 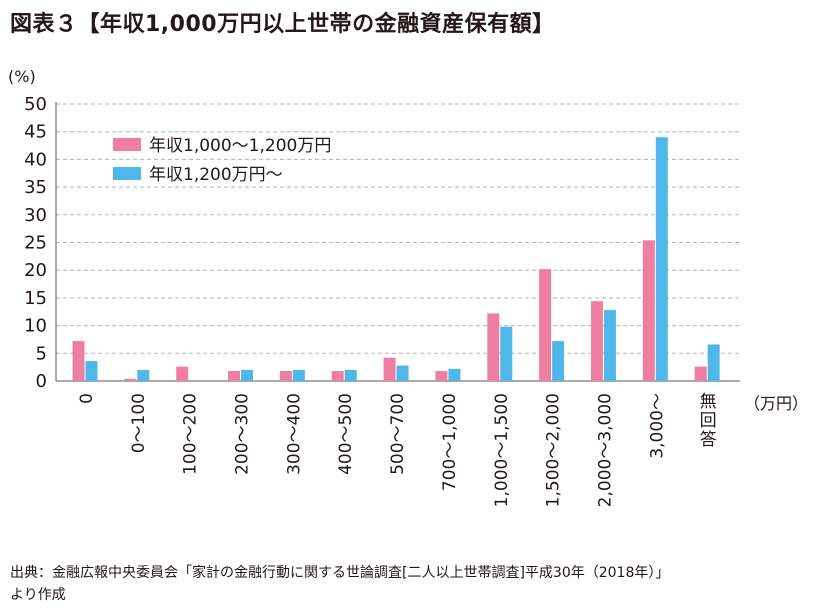 I want to click on x-tick-label: 3,000～, so click(x=657, y=426).